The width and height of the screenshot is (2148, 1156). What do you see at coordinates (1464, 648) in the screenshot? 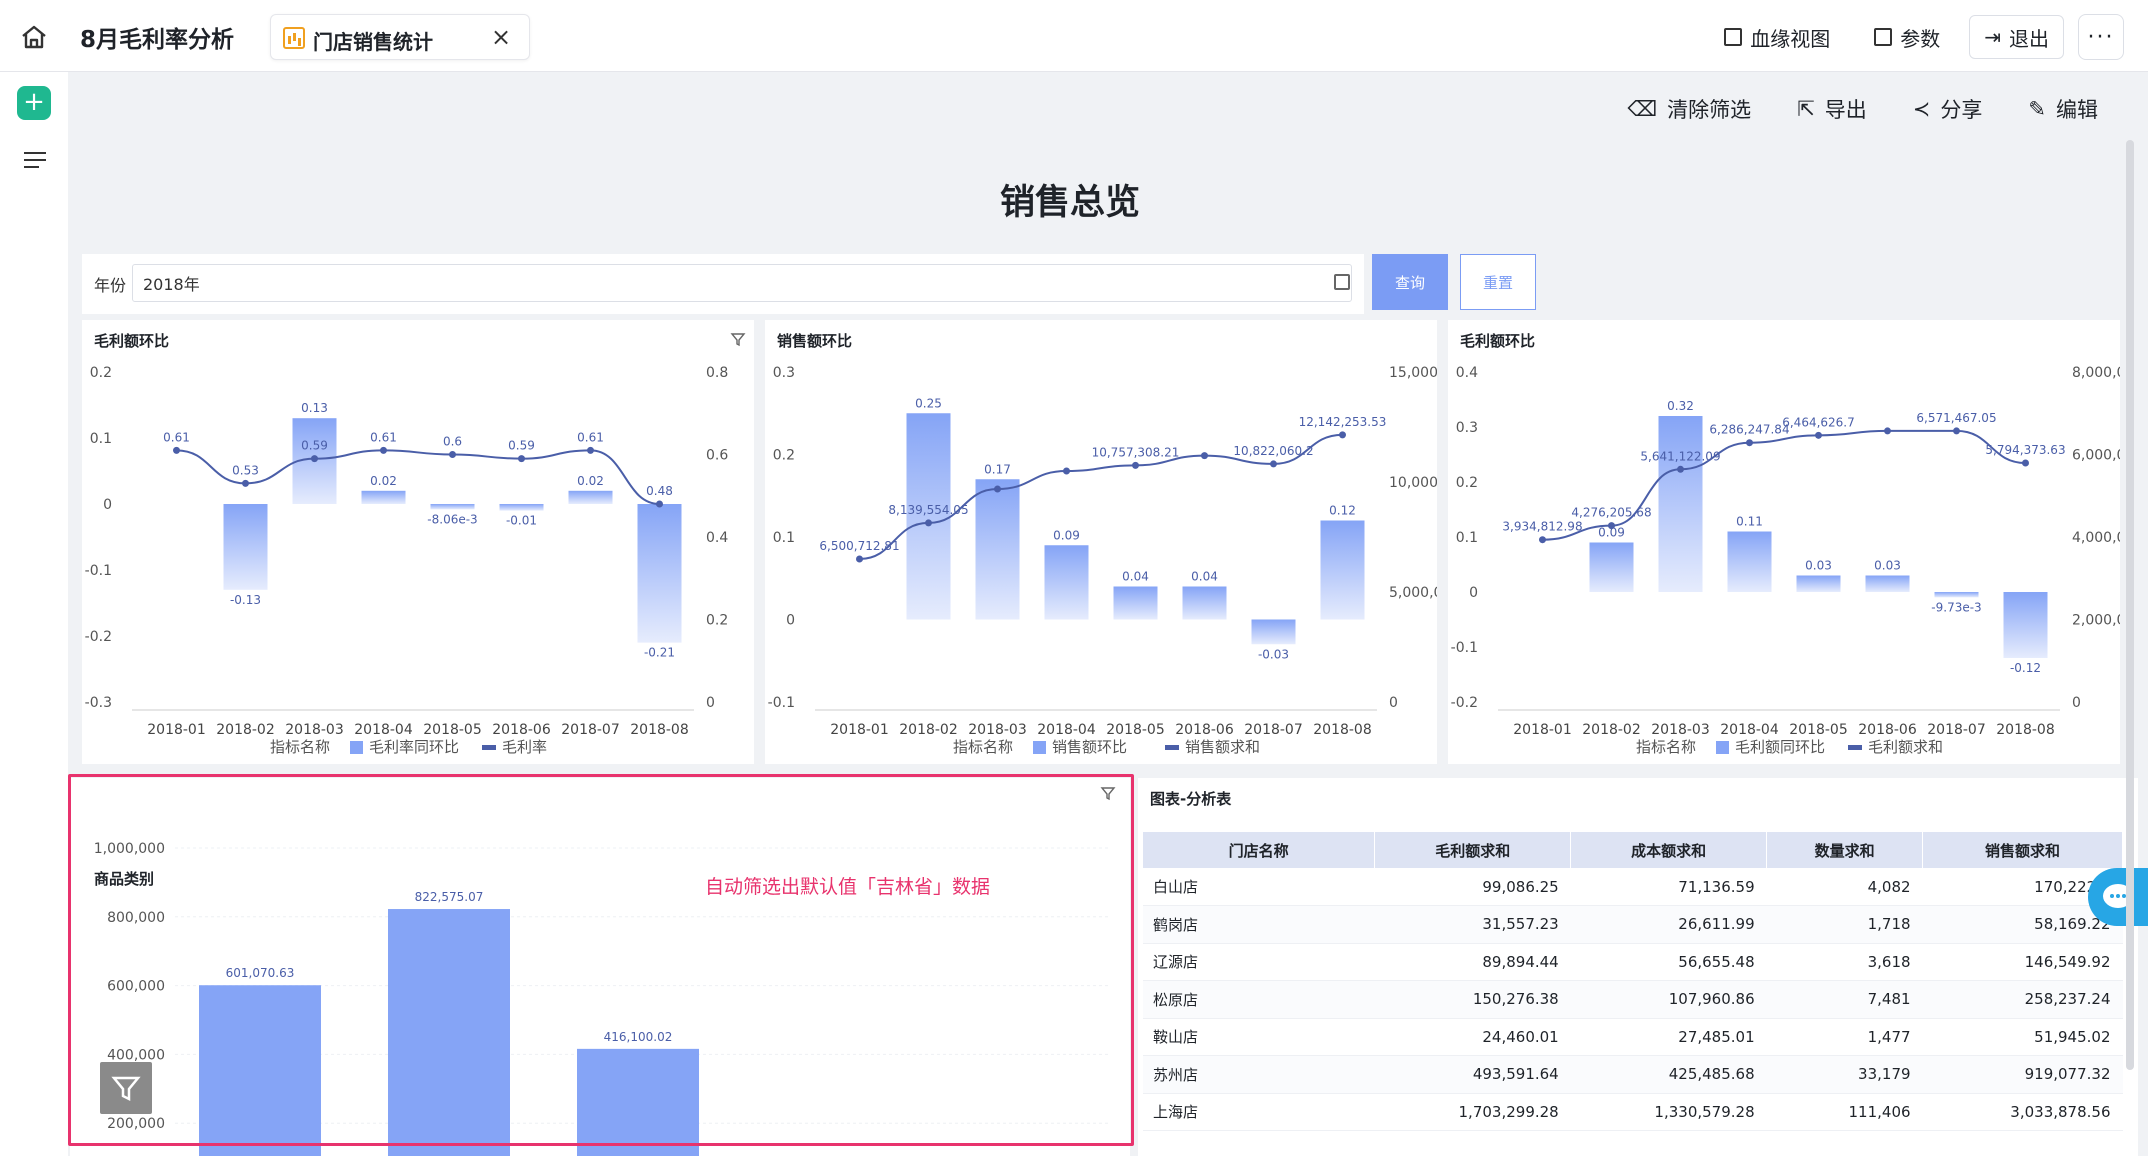
I see `y-left-tick-label: -0.1` at bounding box center [1464, 648].